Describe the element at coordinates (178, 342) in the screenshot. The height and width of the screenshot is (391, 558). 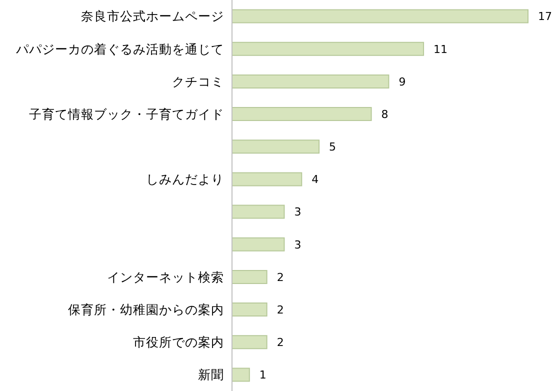
I see `y-tick-label: 市役所での案内` at that location.